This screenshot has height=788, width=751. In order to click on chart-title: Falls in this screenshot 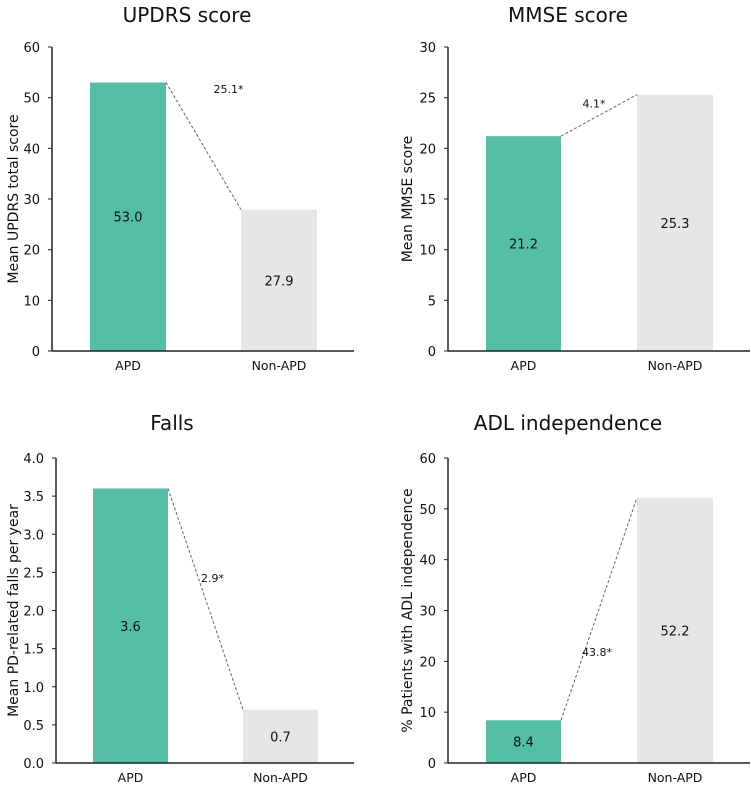, I will do `click(171, 423)`.